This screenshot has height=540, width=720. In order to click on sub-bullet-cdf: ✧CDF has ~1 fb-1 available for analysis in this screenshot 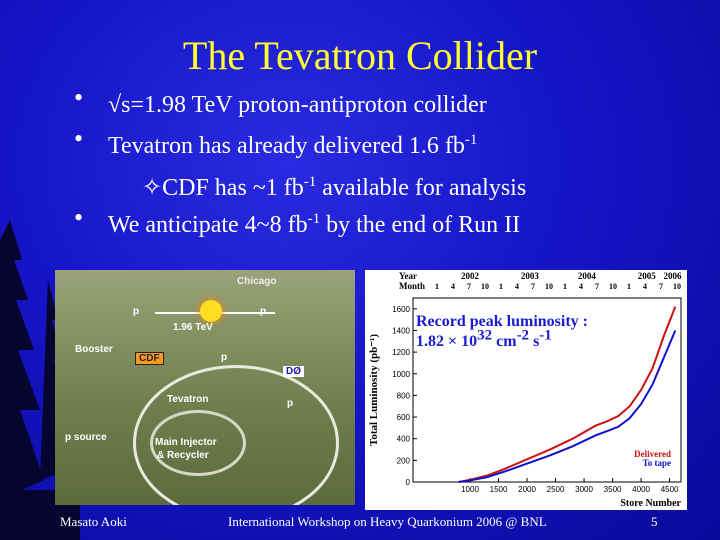, I will do `click(334, 188)`.